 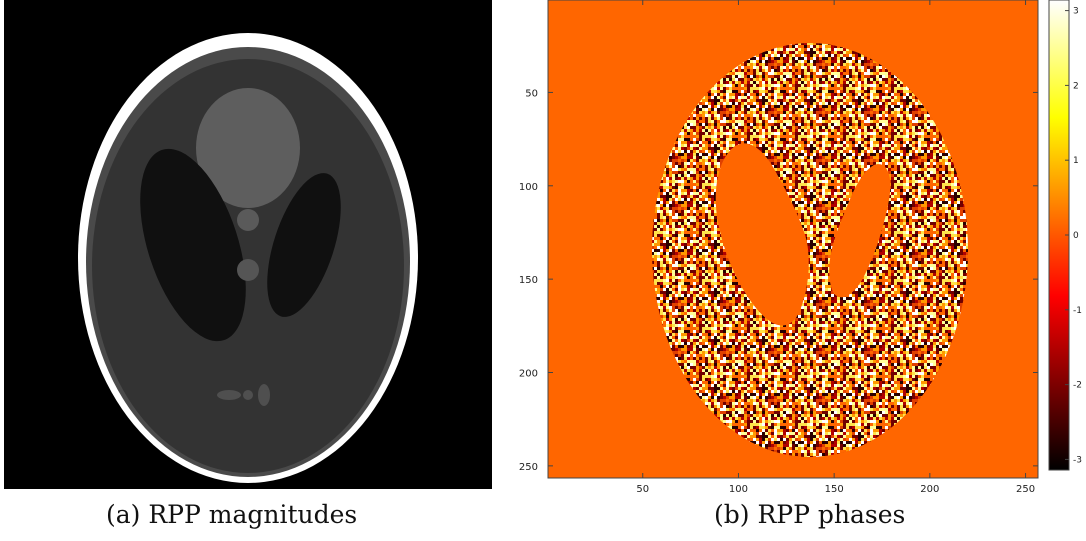 What do you see at coordinates (528, 187) in the screenshot?
I see `y-tick-label: 100` at bounding box center [528, 187].